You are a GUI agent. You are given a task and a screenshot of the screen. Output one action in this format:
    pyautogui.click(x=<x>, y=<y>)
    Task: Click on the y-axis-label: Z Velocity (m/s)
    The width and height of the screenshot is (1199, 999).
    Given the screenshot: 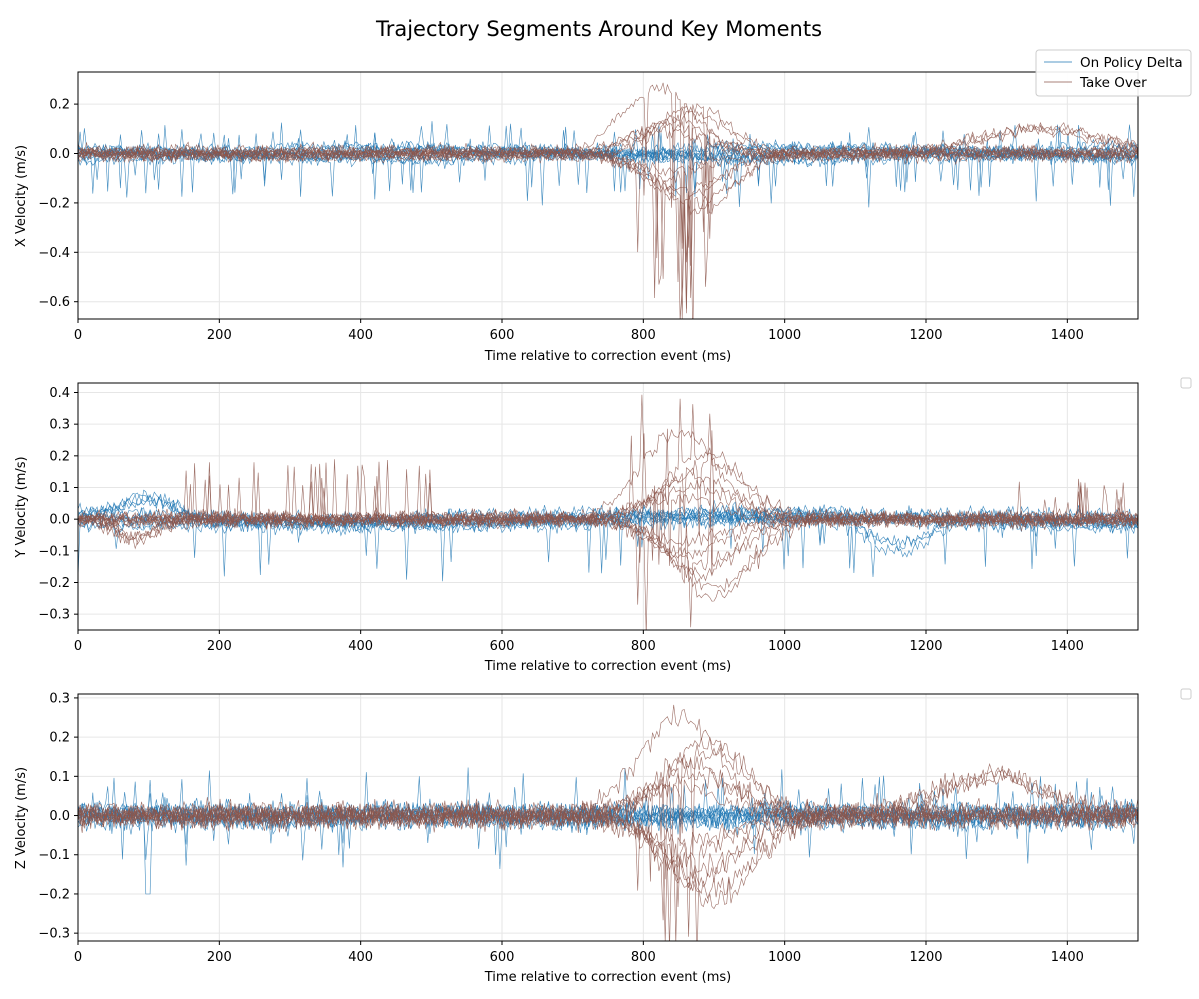 What is the action you would take?
    pyautogui.click(x=21, y=818)
    